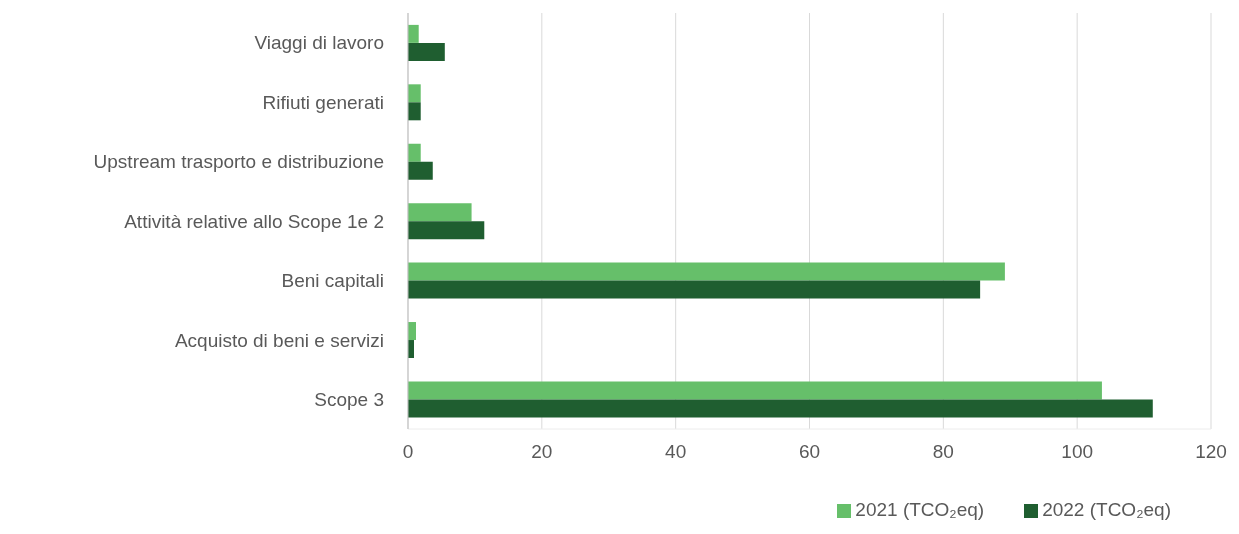 The image size is (1239, 534). I want to click on x-tick-label: 60, so click(809, 452).